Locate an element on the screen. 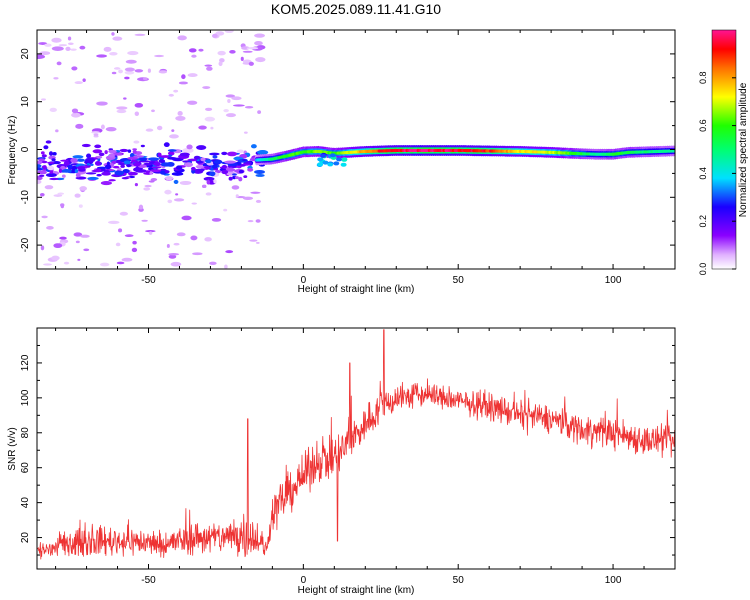  colorbar-tick-label: 0.6 is located at coordinates (703, 125).